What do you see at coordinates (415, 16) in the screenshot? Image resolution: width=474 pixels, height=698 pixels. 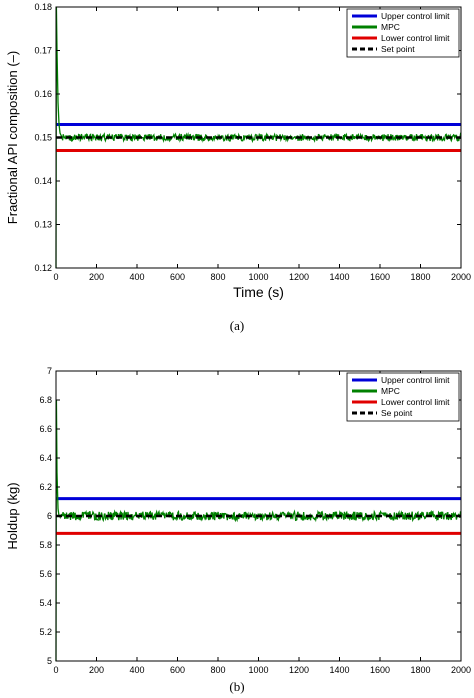 I see `legend-label-a-0: Upper control limit` at bounding box center [415, 16].